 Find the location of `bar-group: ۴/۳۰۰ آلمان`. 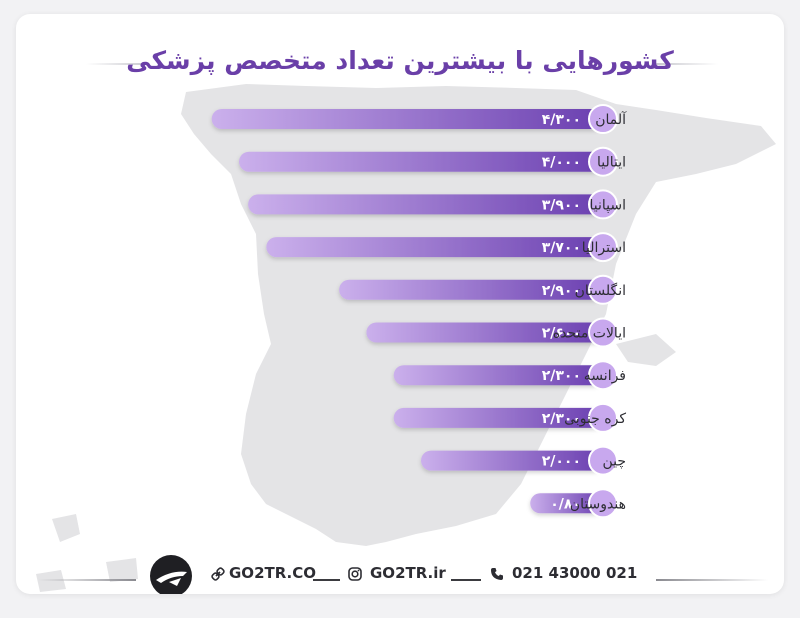

bar-group: ۴/۳۰۰ آلمان is located at coordinates (419, 119).